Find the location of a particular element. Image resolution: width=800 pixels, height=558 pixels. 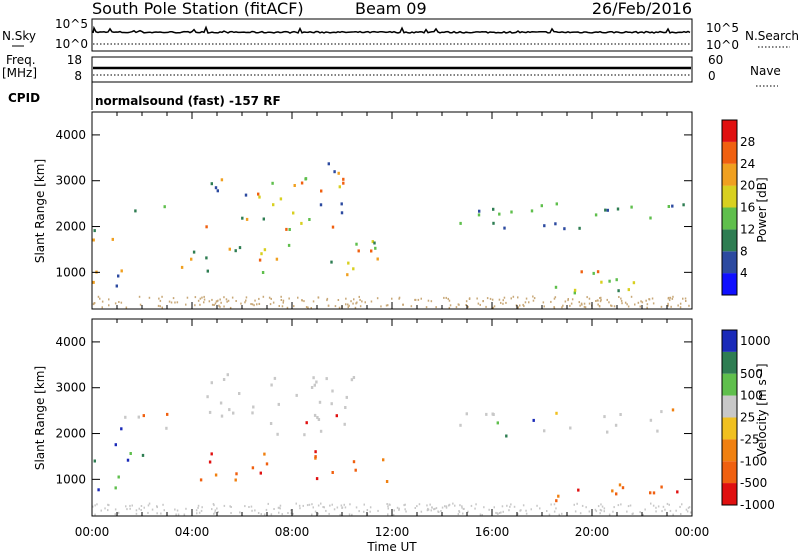

freq-tick-bottom: 8 is located at coordinates (78, 76).